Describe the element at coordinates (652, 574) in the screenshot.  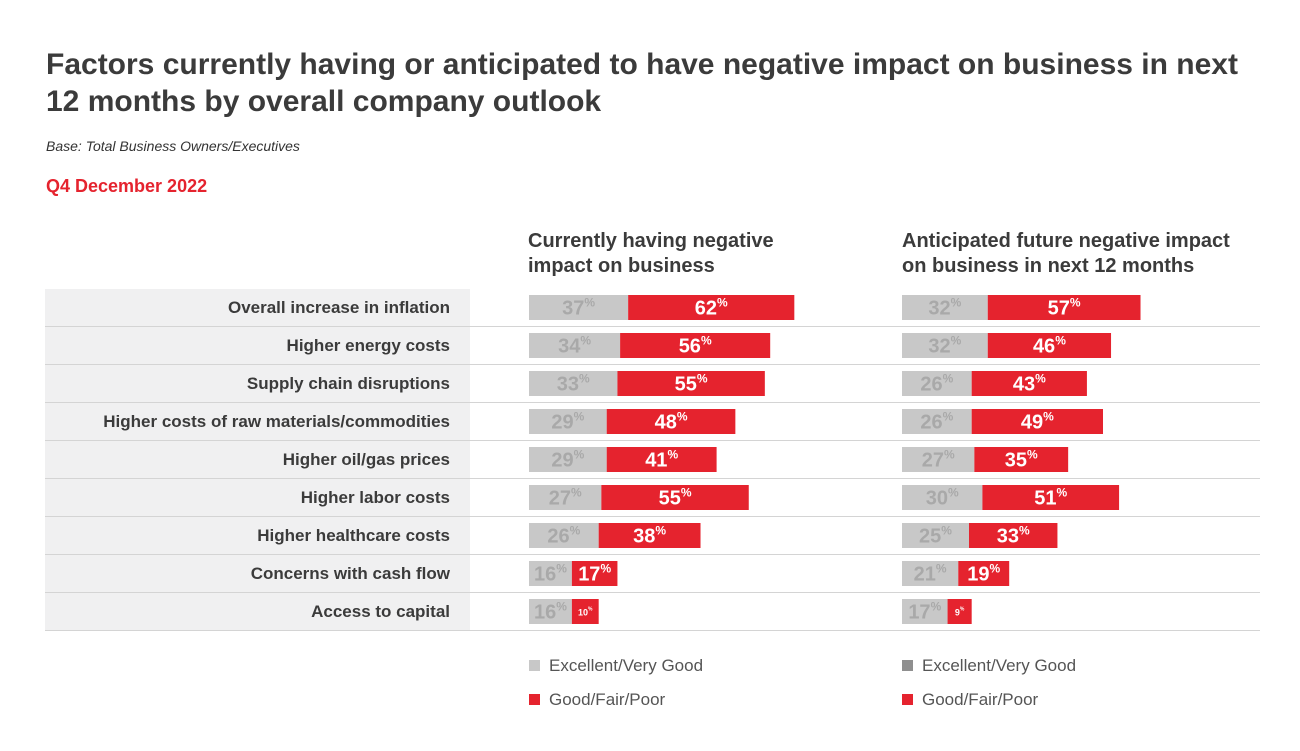
I see `table-row: Concerns with cash flow` at that location.